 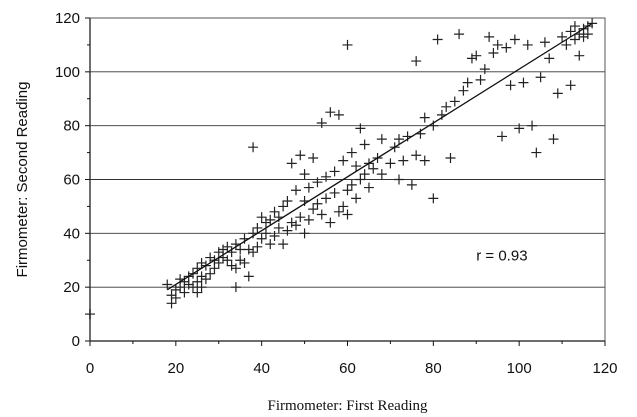 I want to click on x-tick-label: 40, so click(x=261, y=368).